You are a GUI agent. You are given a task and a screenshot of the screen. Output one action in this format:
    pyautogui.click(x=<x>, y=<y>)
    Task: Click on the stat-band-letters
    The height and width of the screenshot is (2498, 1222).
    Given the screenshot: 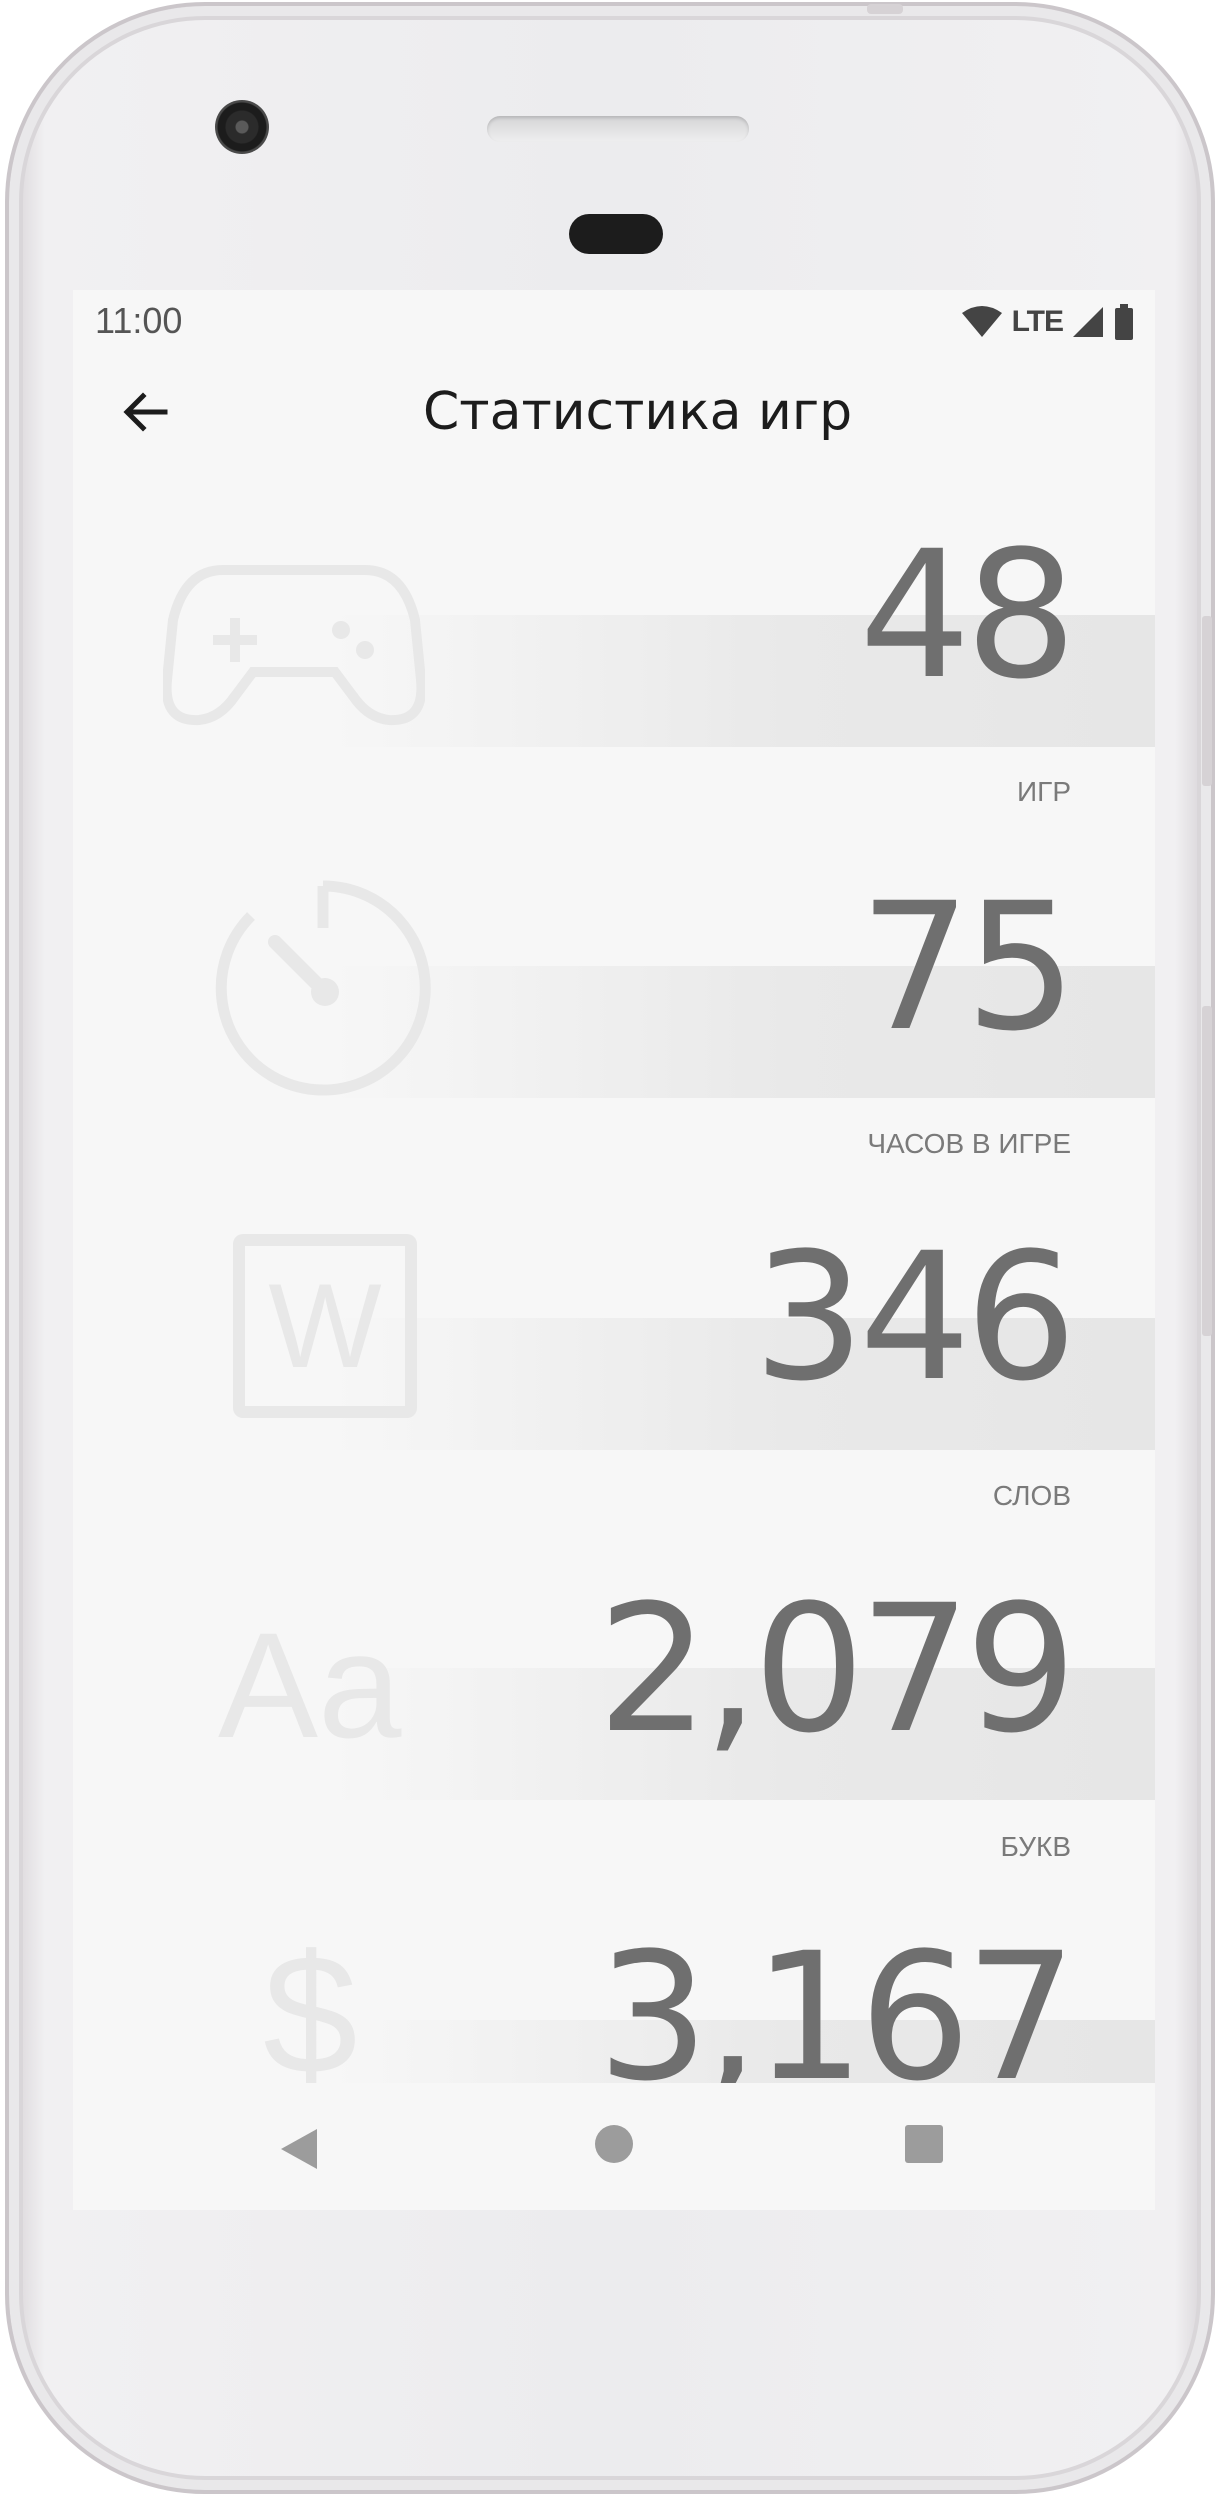 What is the action you would take?
    pyautogui.click(x=744, y=1734)
    